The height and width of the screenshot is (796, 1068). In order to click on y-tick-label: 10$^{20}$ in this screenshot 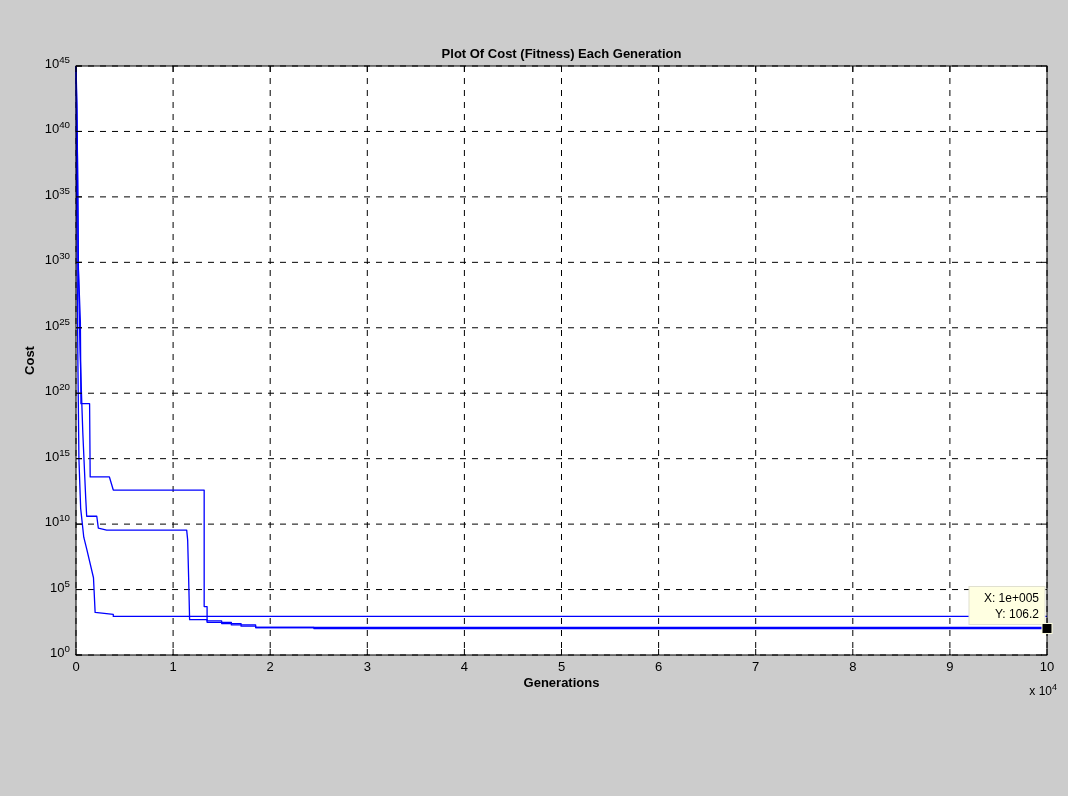, I will do `click(57, 389)`.